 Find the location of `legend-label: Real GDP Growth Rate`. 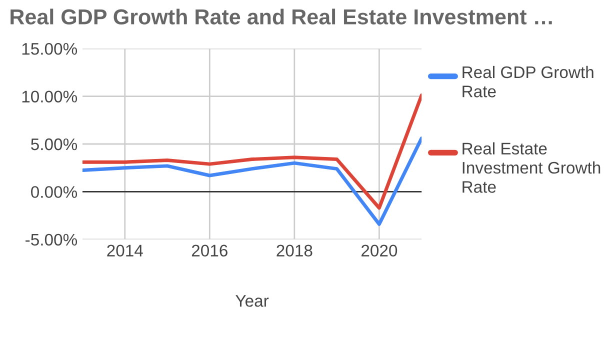

legend-label: Real GDP Growth Rate is located at coordinates (528, 82).